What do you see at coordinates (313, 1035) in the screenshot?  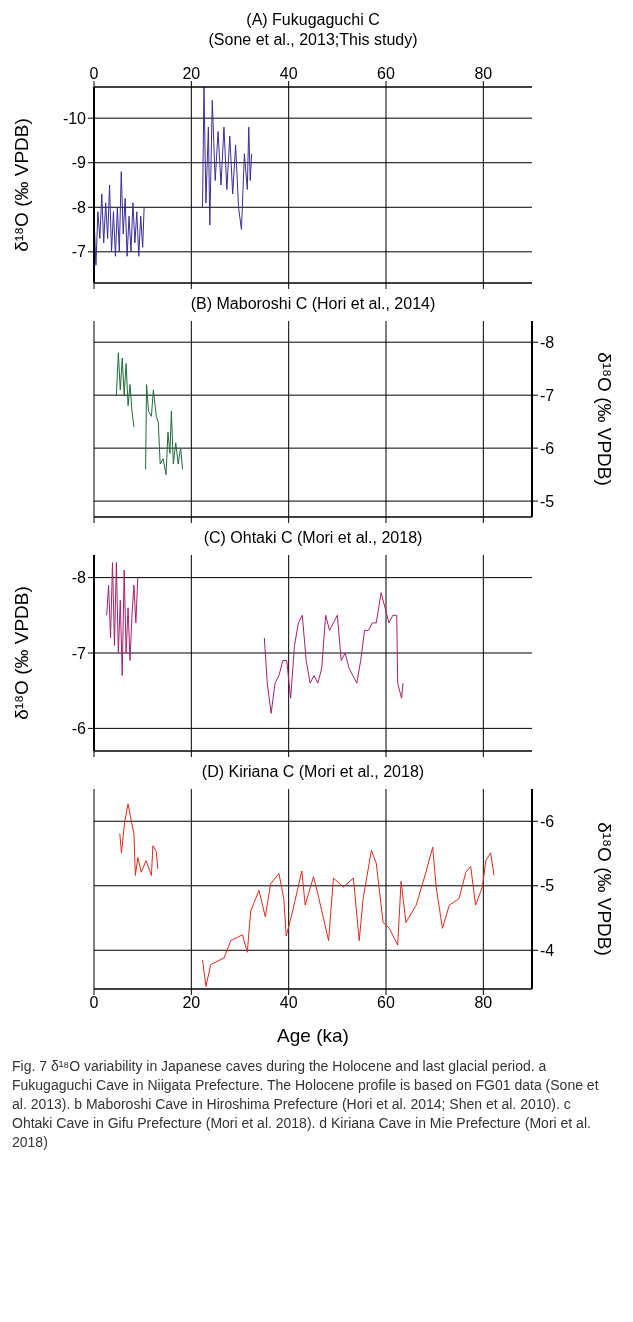 I see `x-axis-title: Age (ka)` at bounding box center [313, 1035].